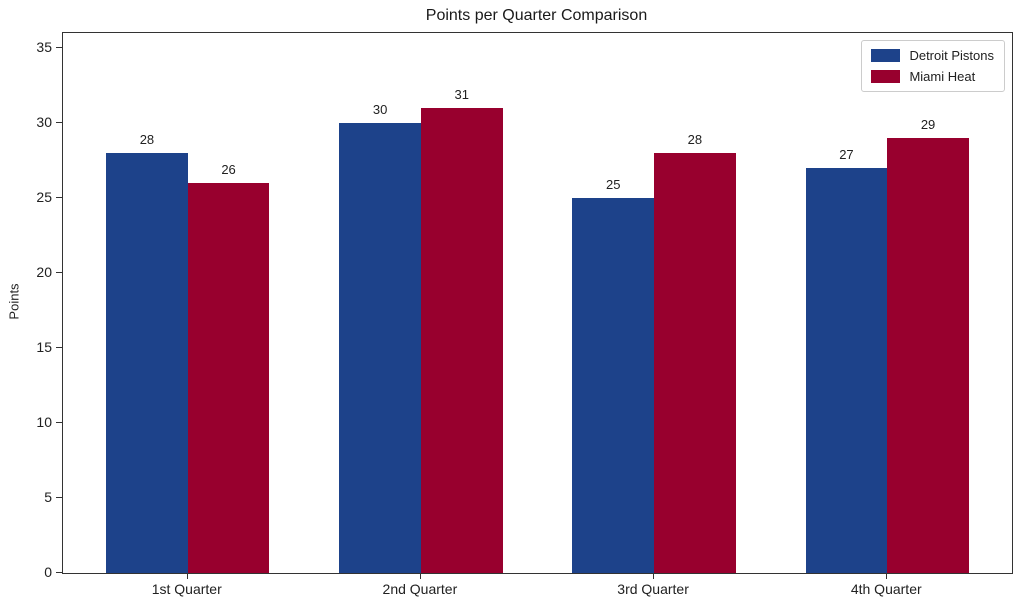  I want to click on y-tick-label: 20, so click(44, 272).